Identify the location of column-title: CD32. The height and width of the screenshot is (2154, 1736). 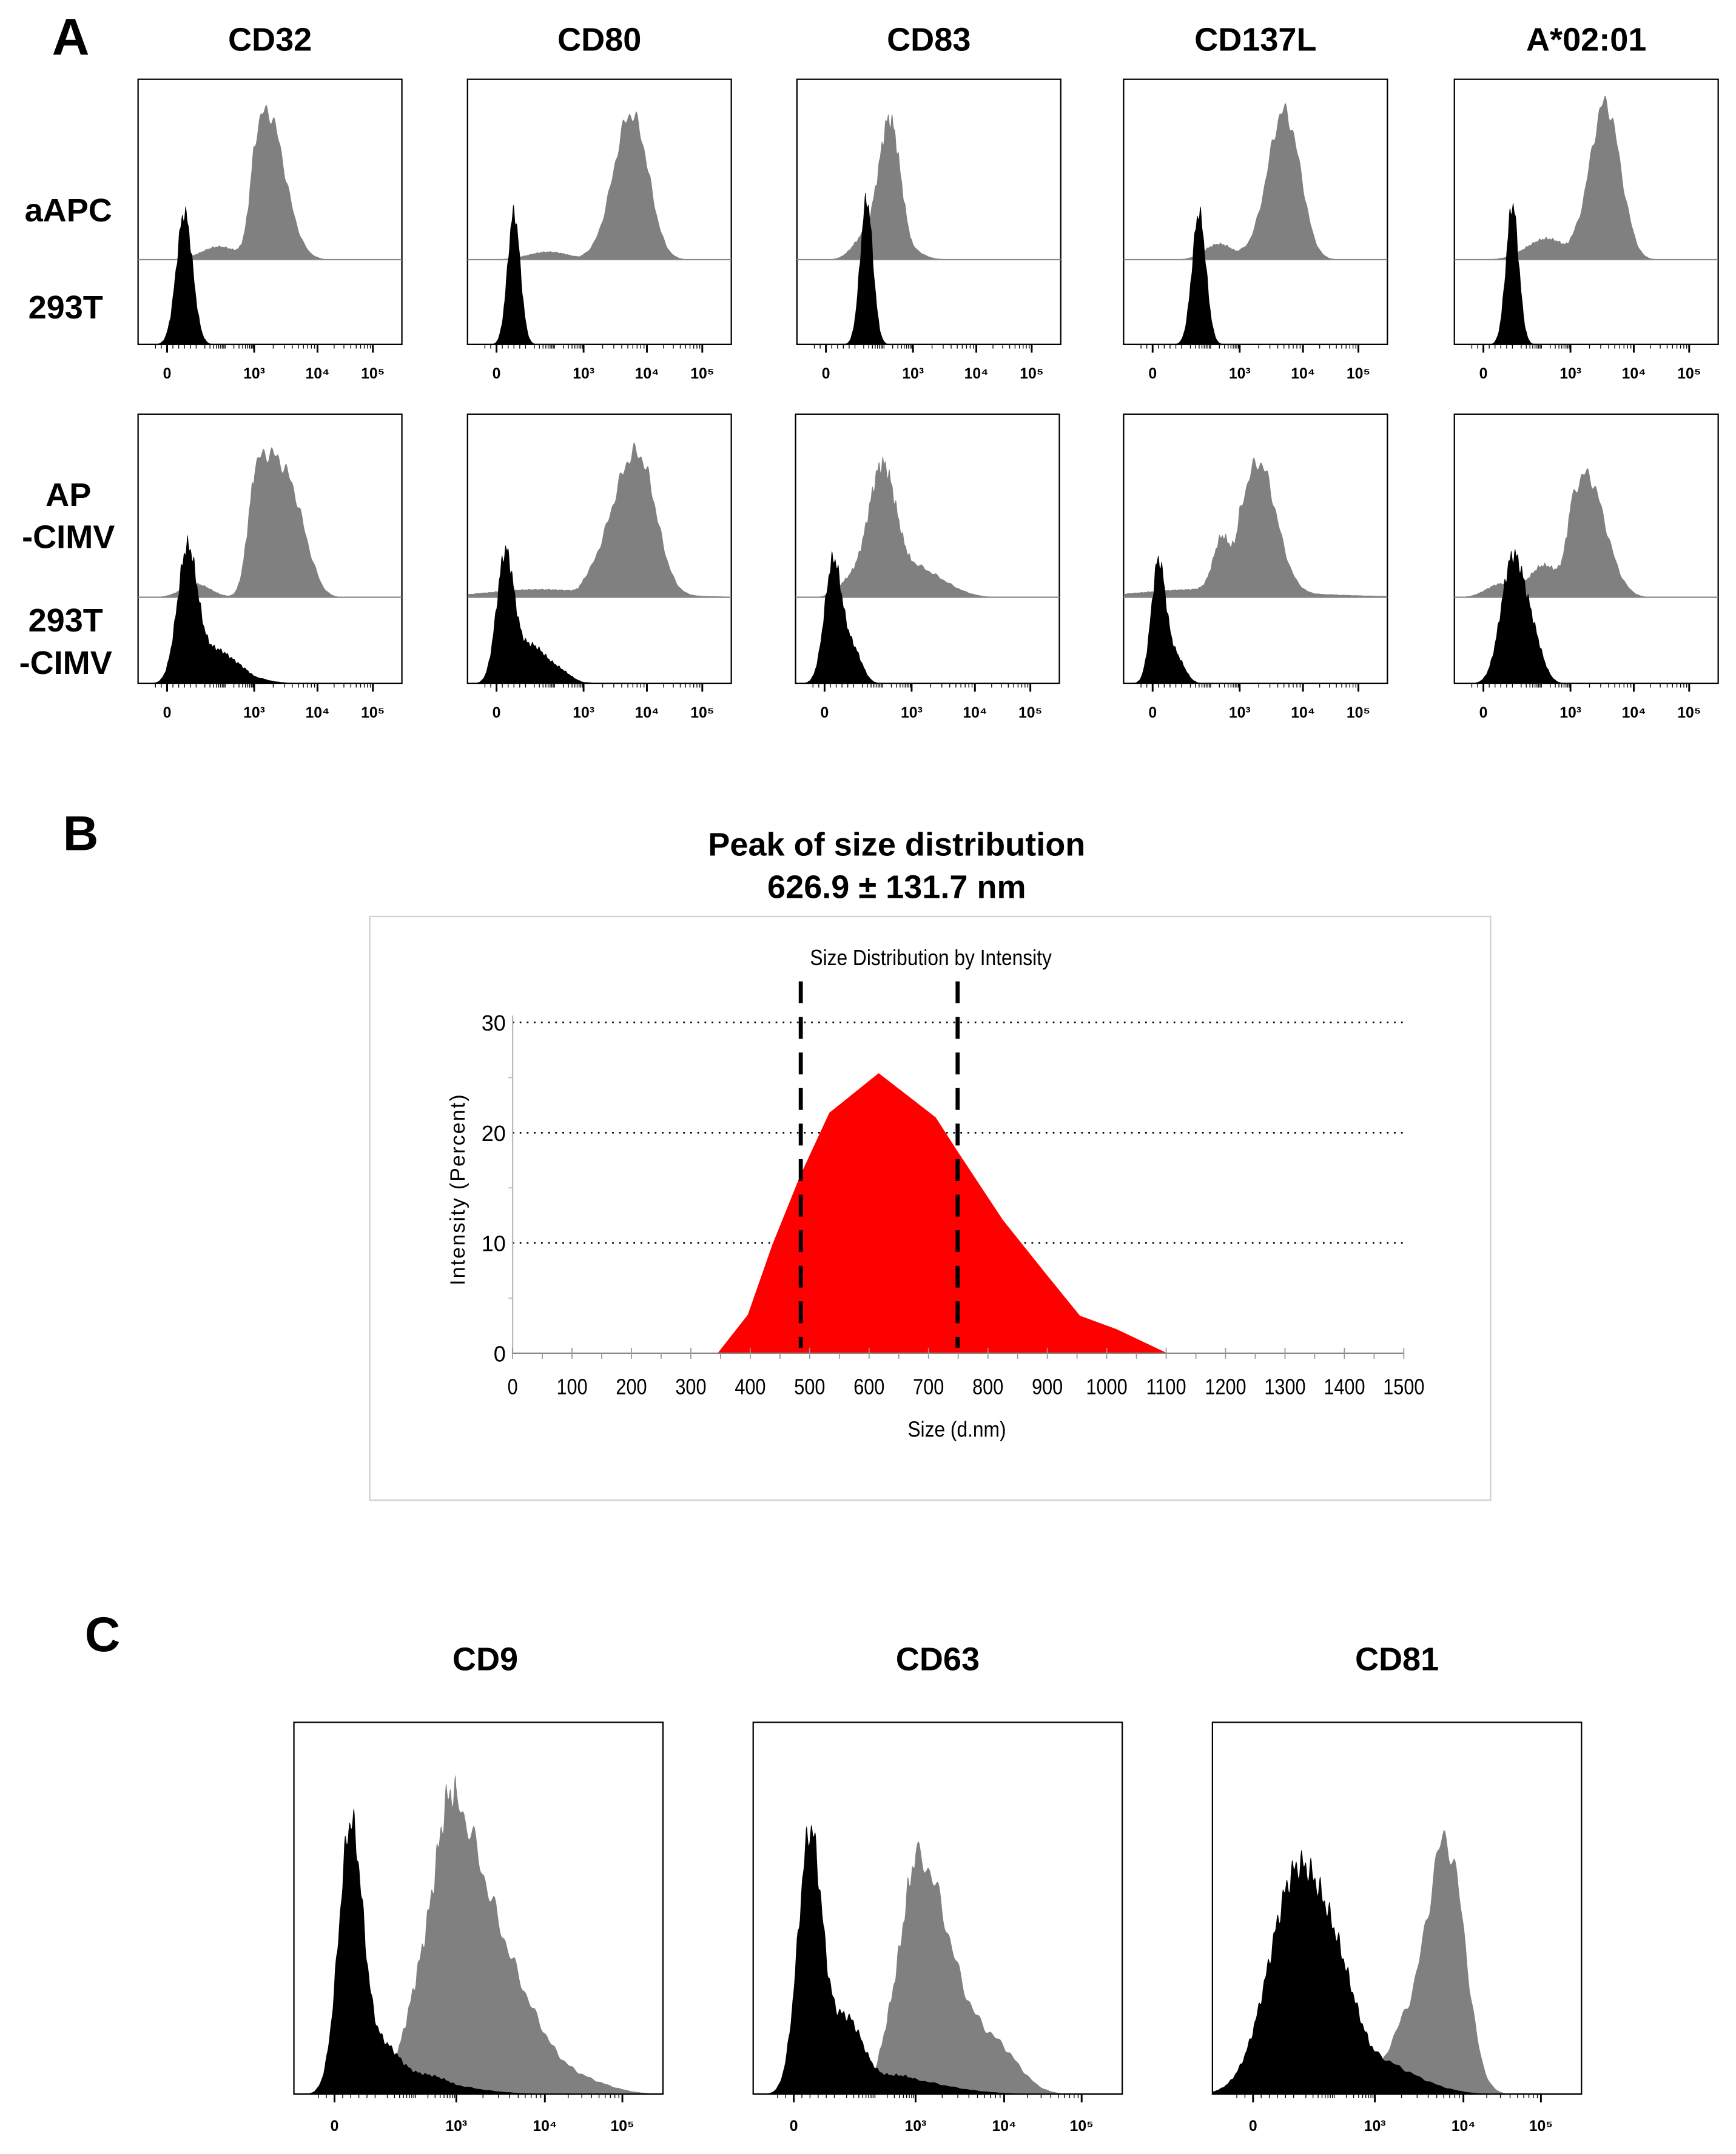
(270, 40).